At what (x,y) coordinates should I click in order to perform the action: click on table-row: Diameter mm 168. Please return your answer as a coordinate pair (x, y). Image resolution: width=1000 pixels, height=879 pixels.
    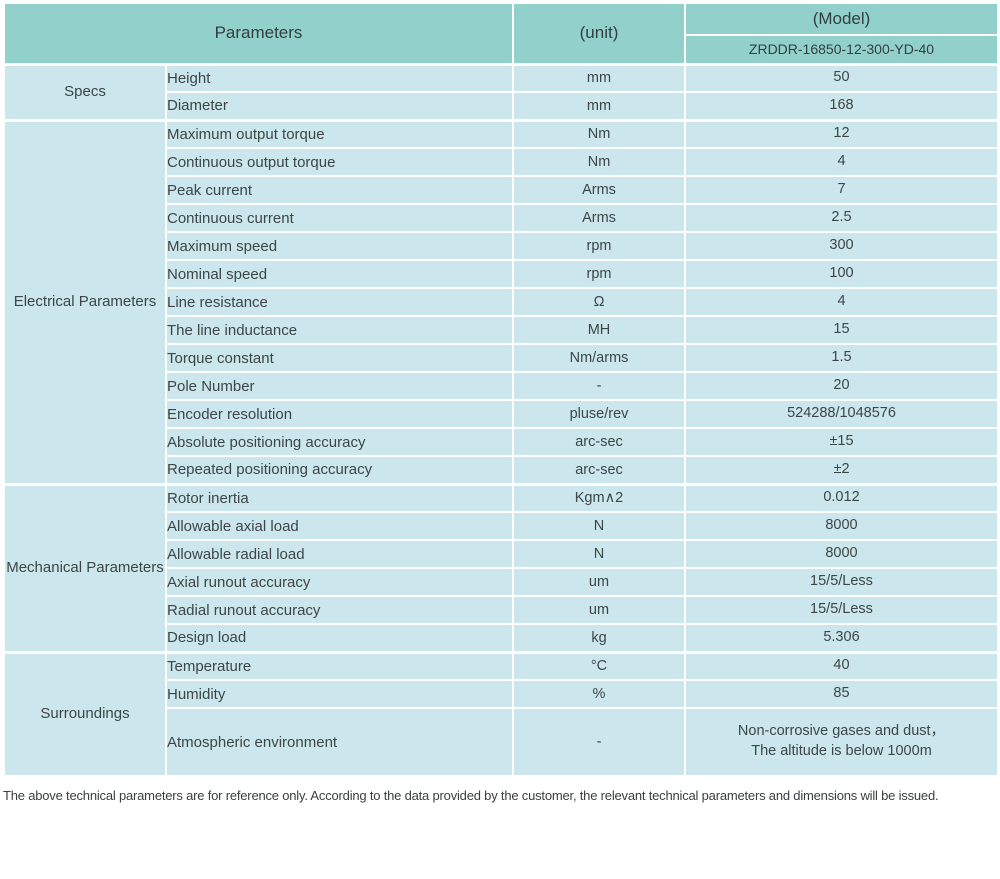
    Looking at the image, I should click on (501, 106).